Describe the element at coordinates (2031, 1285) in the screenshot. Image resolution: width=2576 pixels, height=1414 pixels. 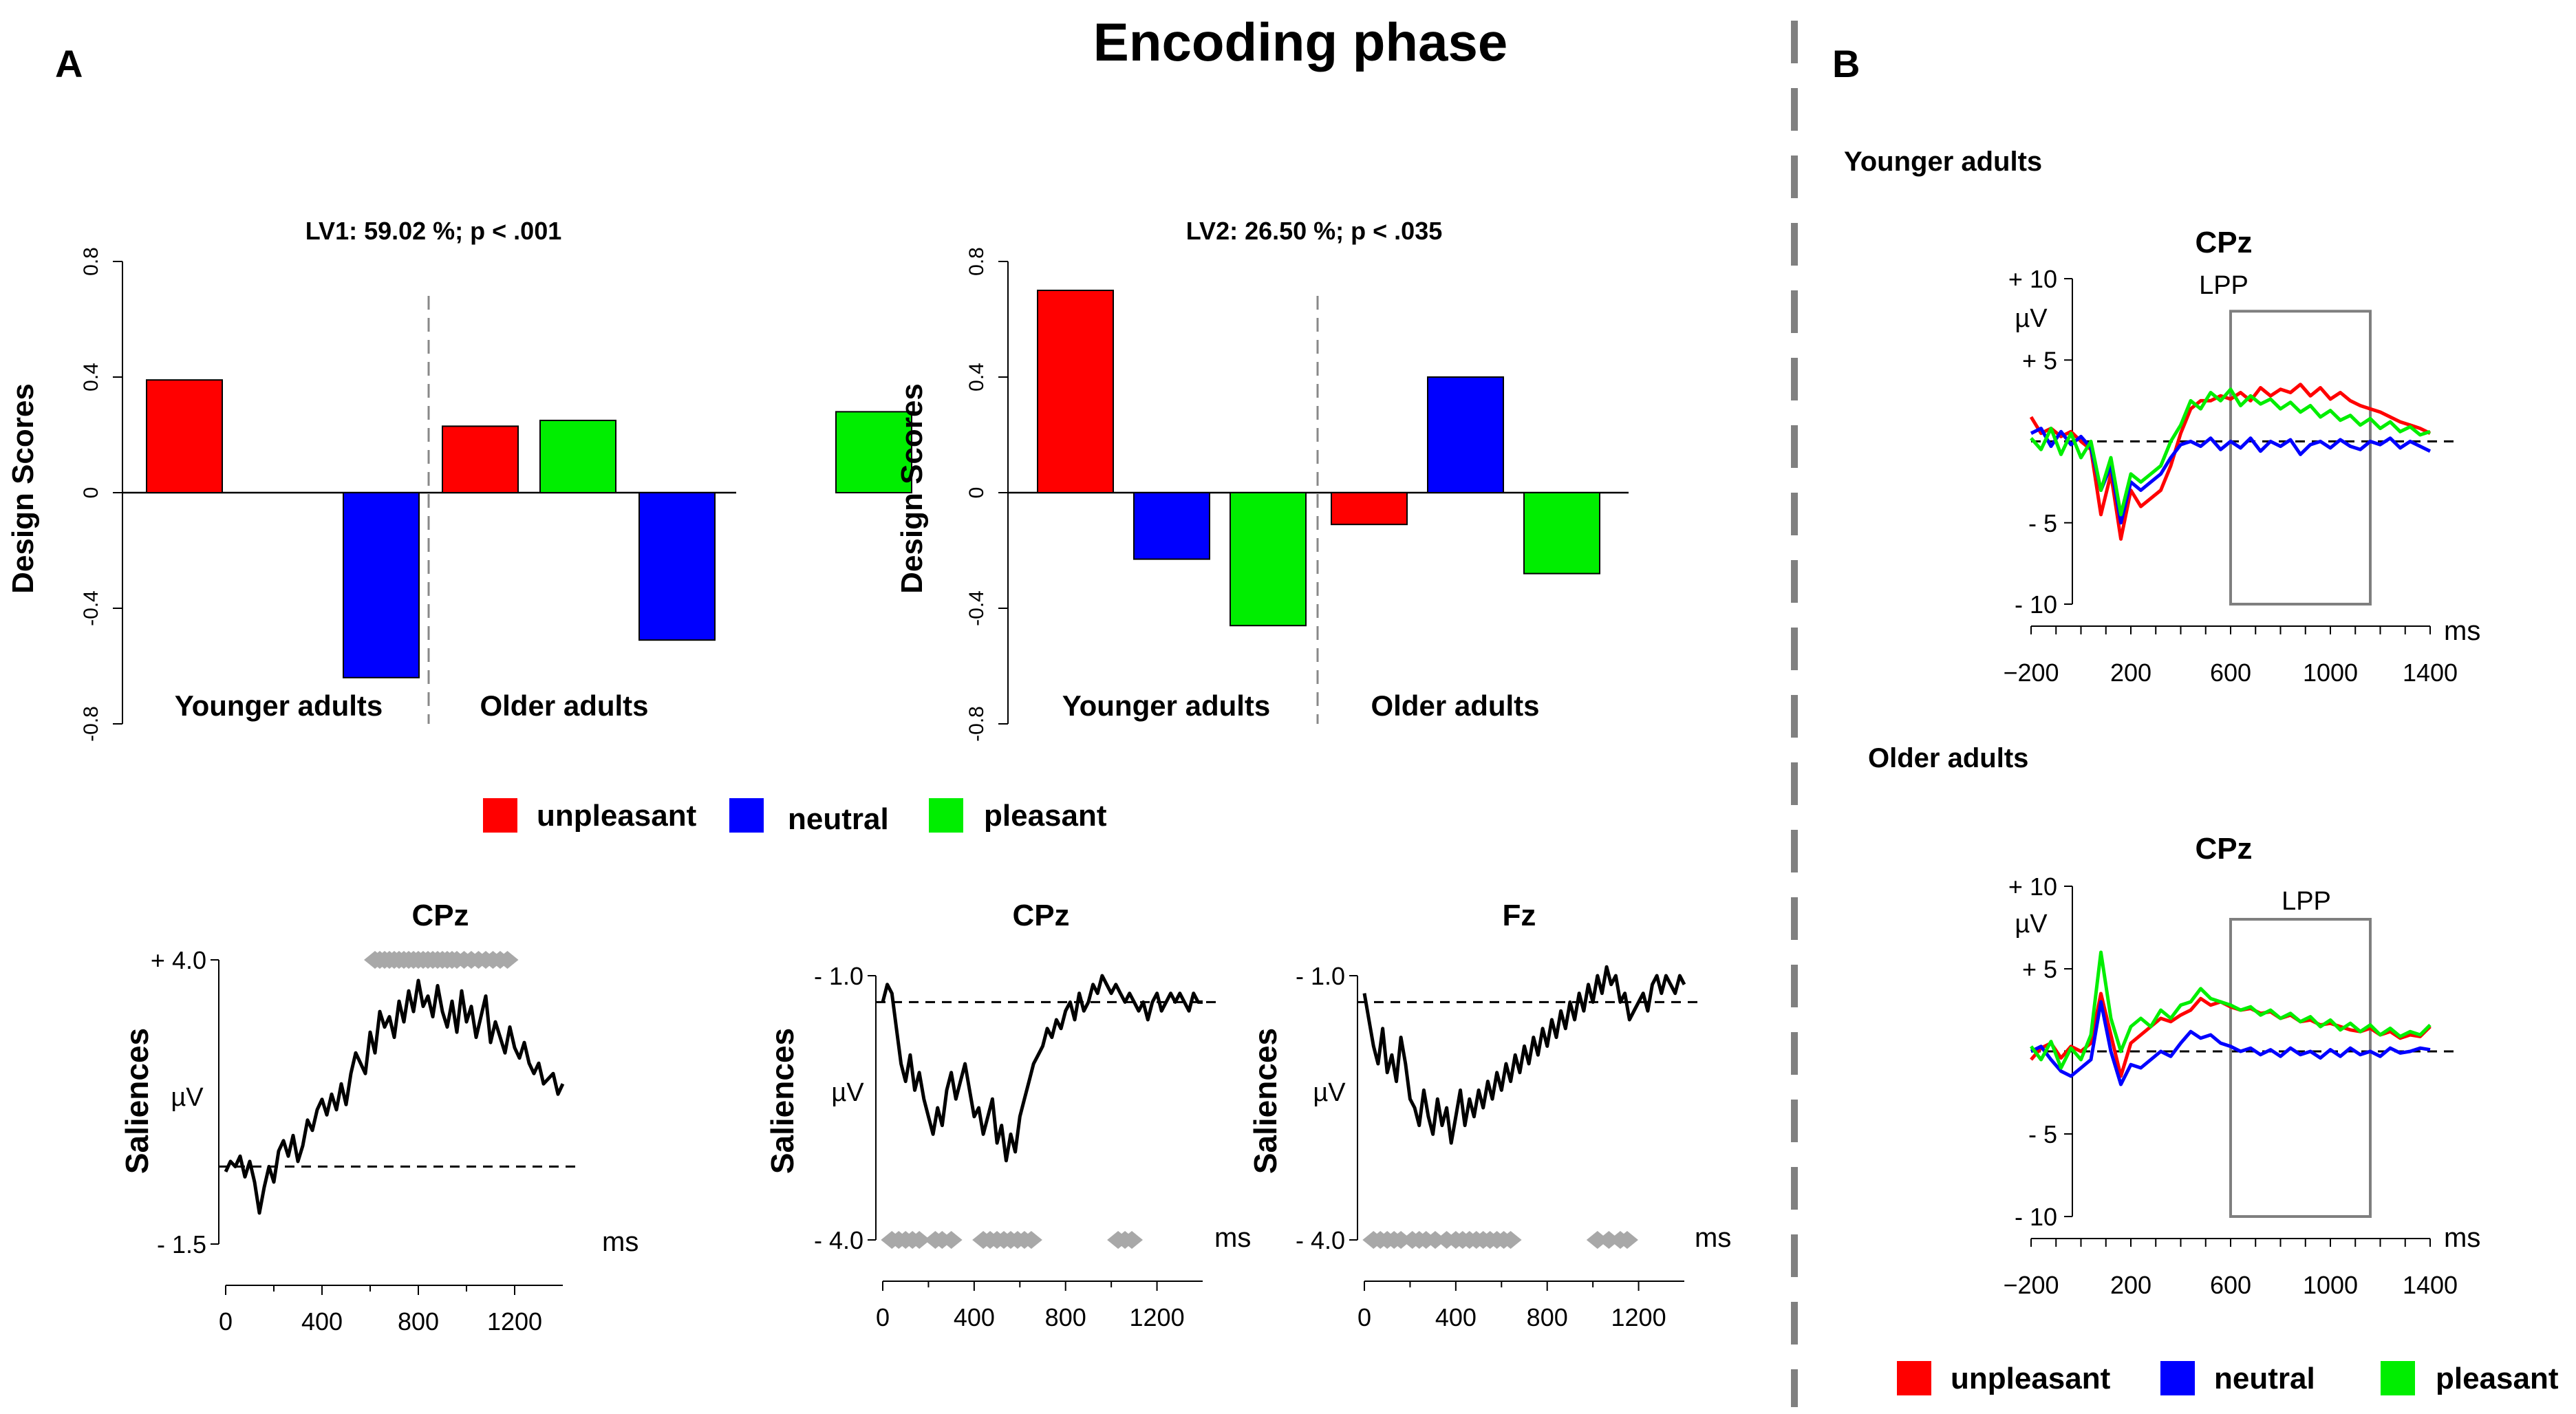
I see `x-tick-label: −200` at that location.